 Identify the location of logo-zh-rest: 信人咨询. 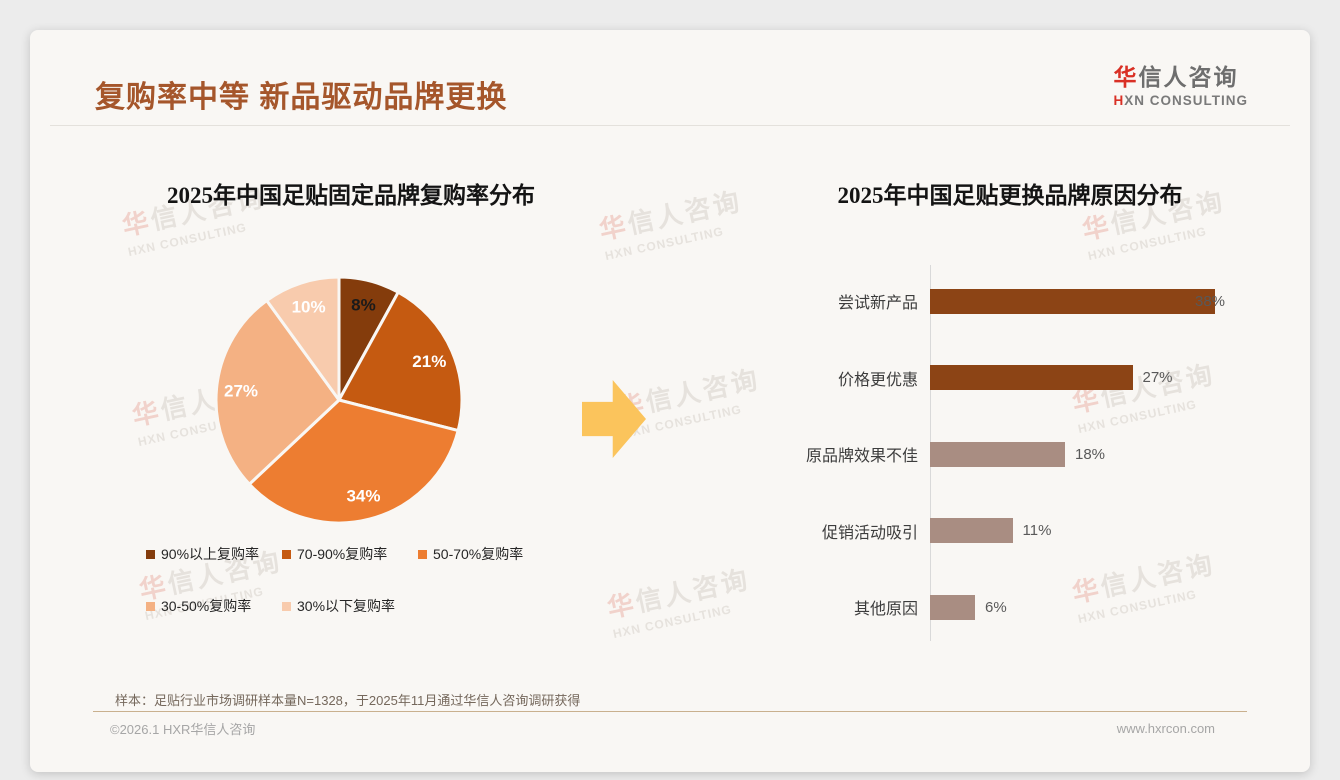
(1188, 77).